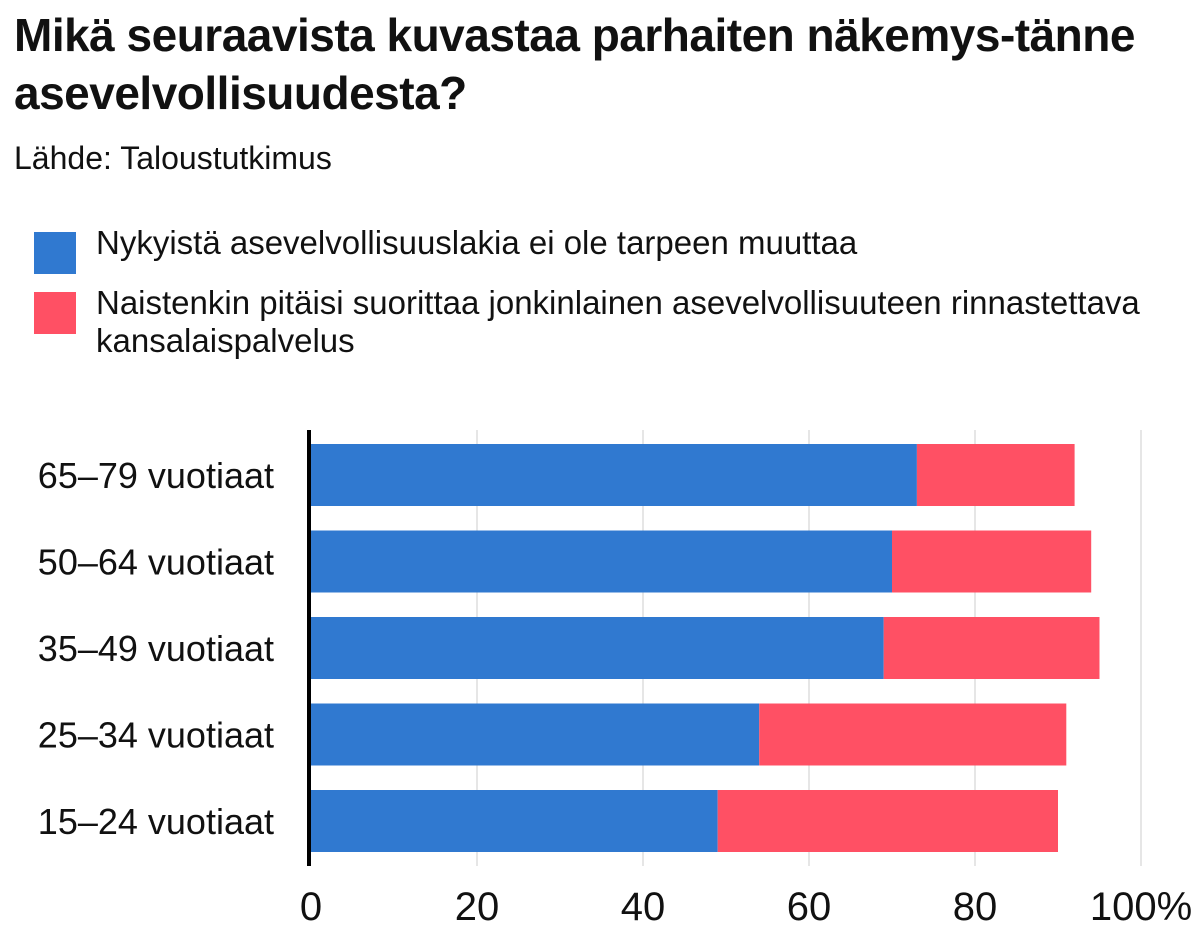 This screenshot has height=938, width=1198. Describe the element at coordinates (477, 907) in the screenshot. I see `x-tick-label: 20` at that location.